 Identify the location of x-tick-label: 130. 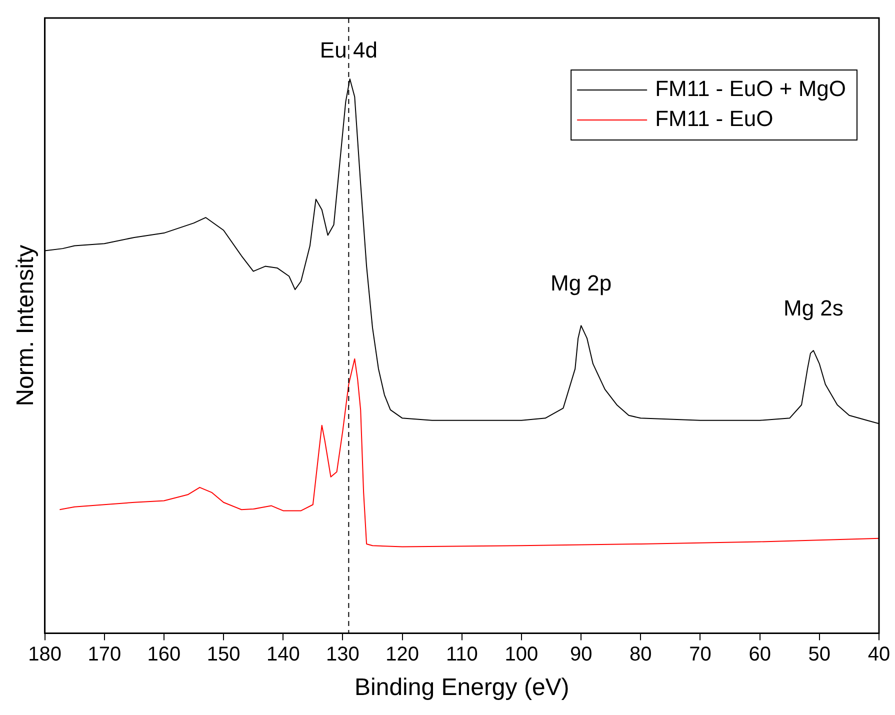
(343, 655).